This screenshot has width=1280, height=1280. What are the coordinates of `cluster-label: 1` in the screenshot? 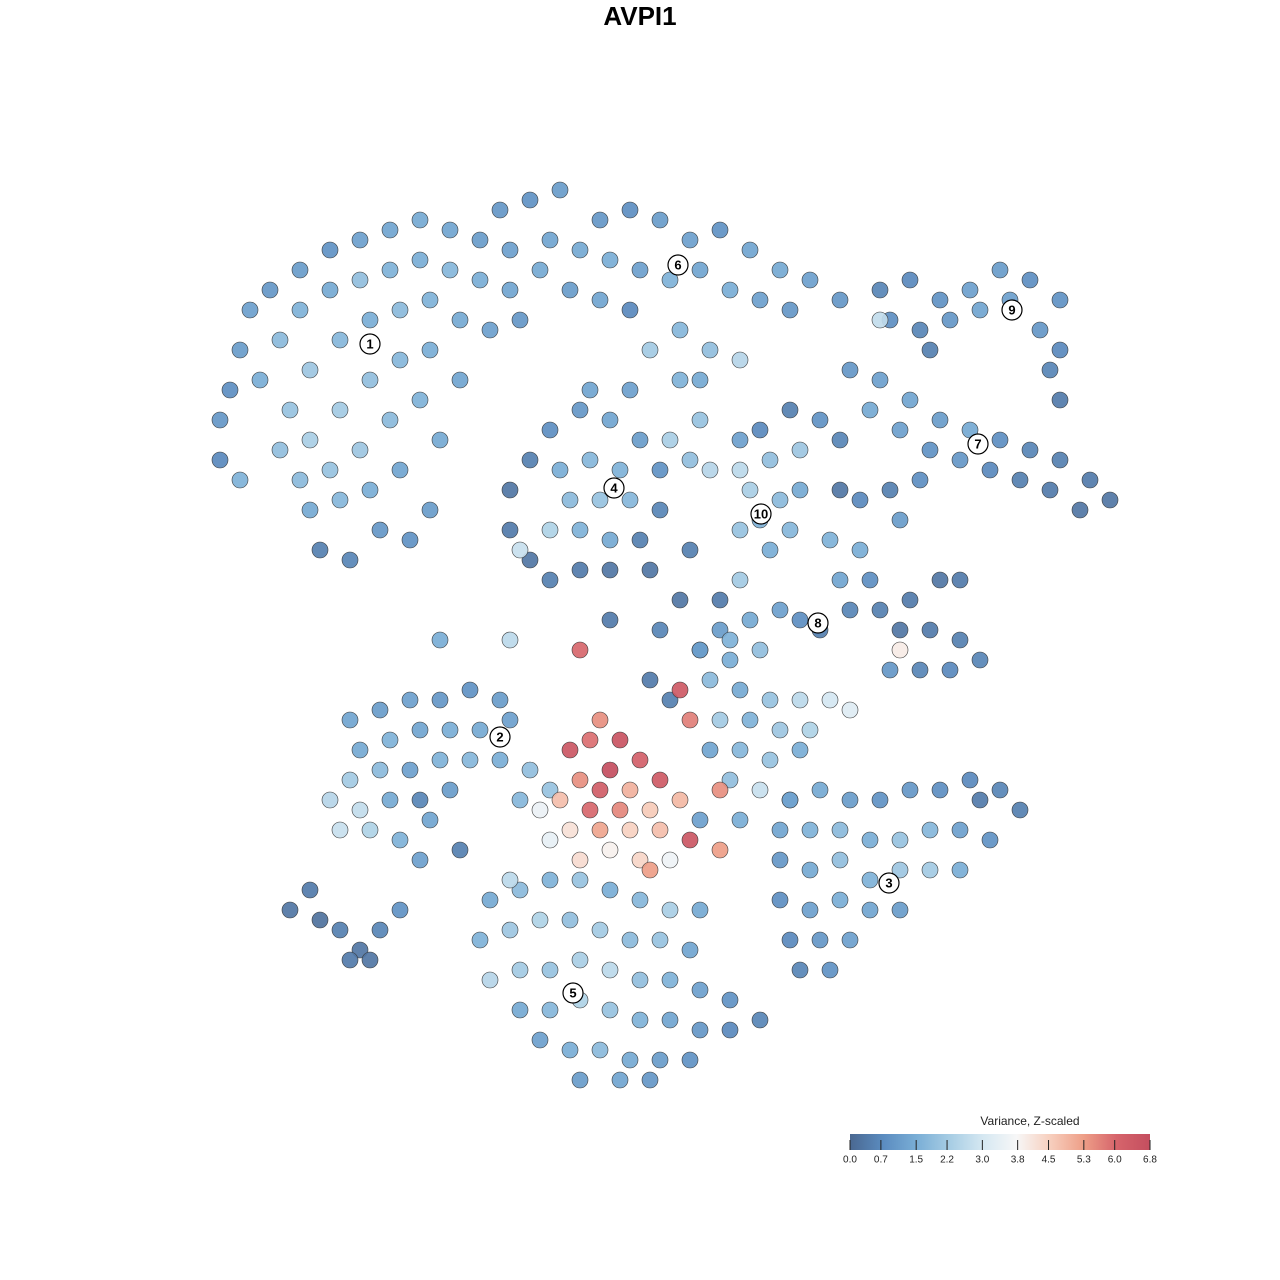 It's located at (369, 343).